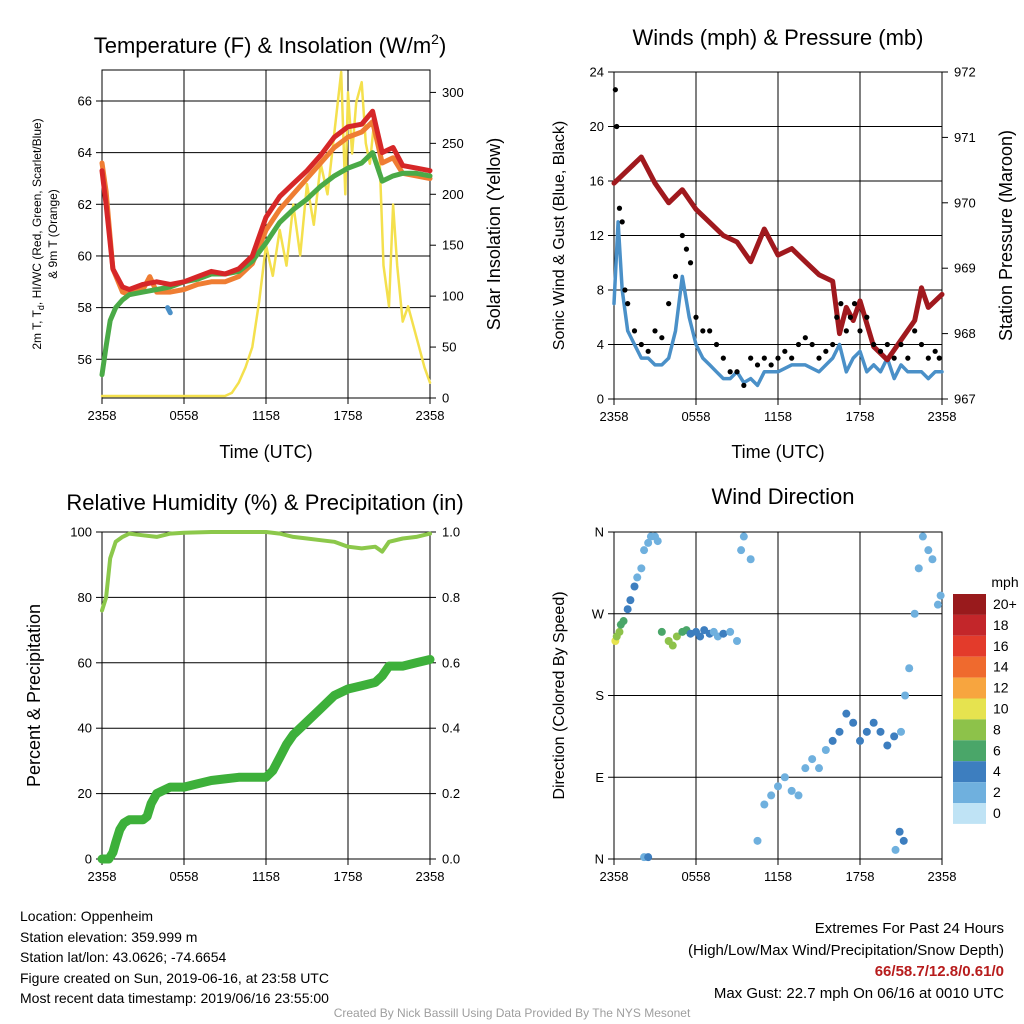 This screenshot has width=1024, height=1024. I want to click on latlon-text: Station lat/lon: 43.0626; -74.6654, so click(123, 957).